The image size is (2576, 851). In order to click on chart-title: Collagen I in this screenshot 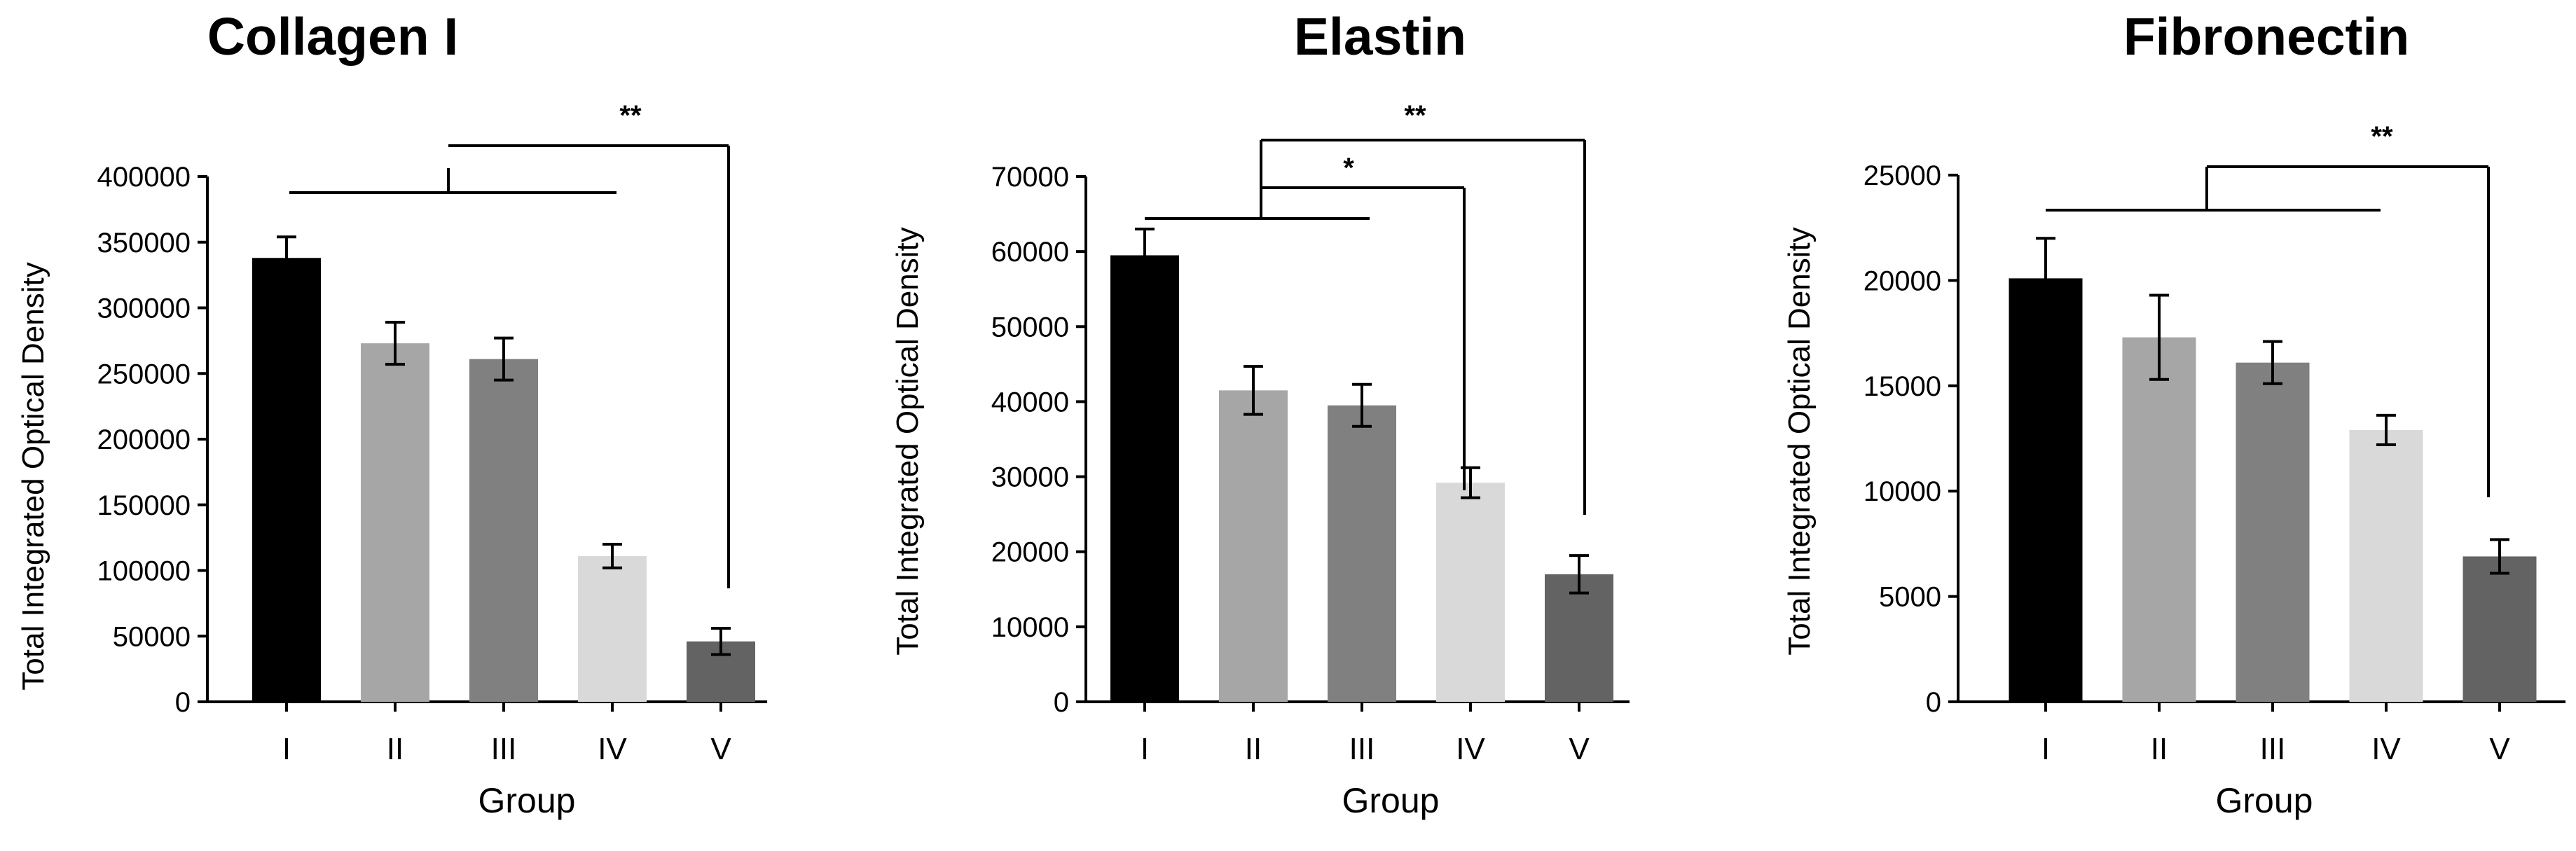, I will do `click(332, 36)`.